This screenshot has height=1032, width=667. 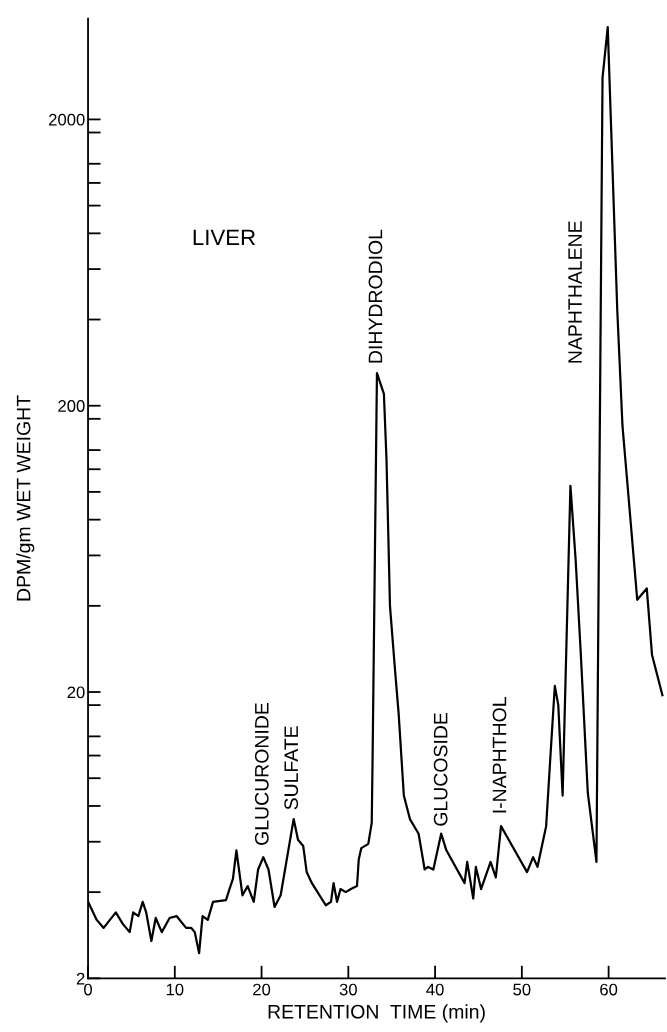 What do you see at coordinates (291, 768) in the screenshot?
I see `annotation: SULFATE` at bounding box center [291, 768].